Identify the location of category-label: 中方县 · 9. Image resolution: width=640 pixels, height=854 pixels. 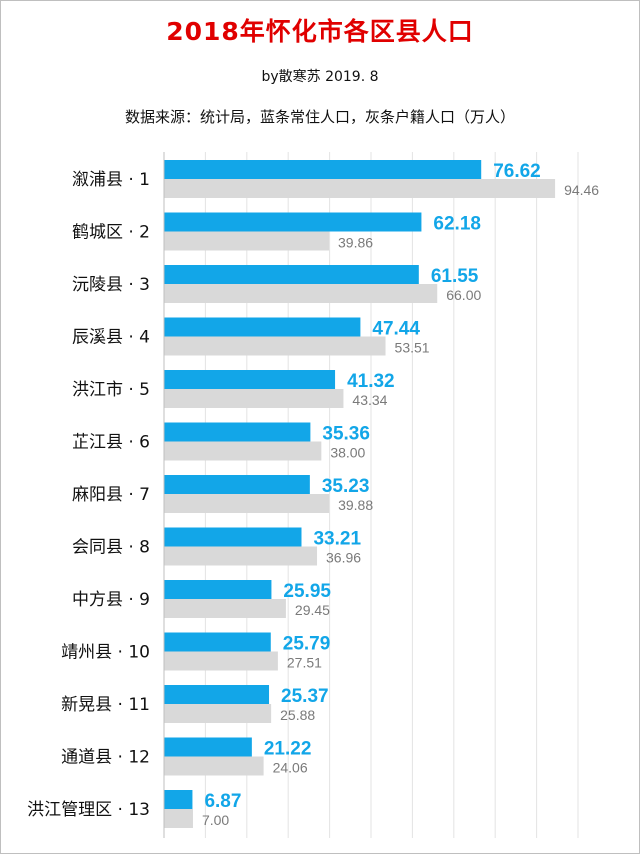
(111, 600).